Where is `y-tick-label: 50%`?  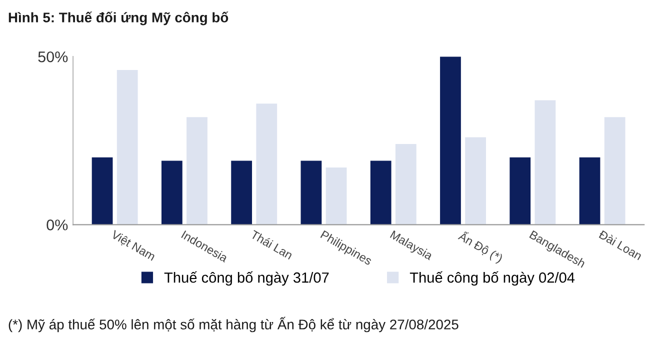
y-tick-label: 50% is located at coordinates (53, 56).